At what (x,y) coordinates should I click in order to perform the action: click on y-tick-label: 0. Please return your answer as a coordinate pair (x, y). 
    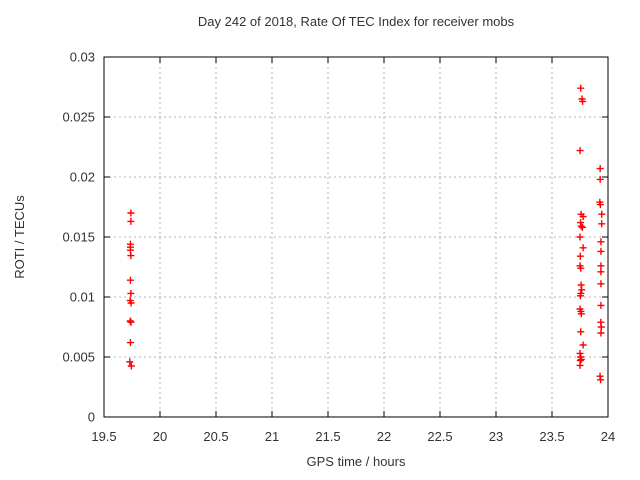
    Looking at the image, I should click on (91, 417).